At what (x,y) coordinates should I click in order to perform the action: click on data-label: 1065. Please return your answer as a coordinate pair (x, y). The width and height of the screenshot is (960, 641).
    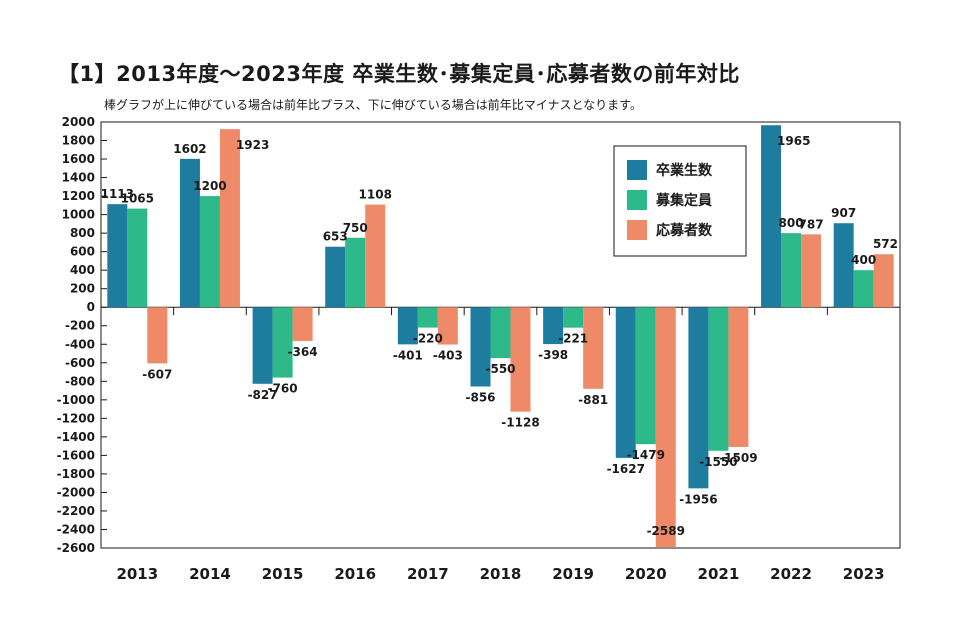
    Looking at the image, I should click on (137, 199).